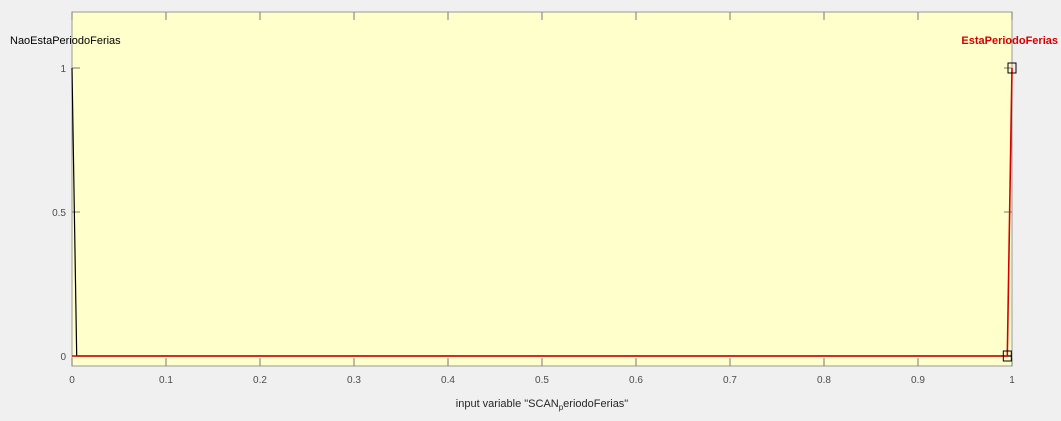  What do you see at coordinates (59, 213) in the screenshot?
I see `y-tick-label: 0.5` at bounding box center [59, 213].